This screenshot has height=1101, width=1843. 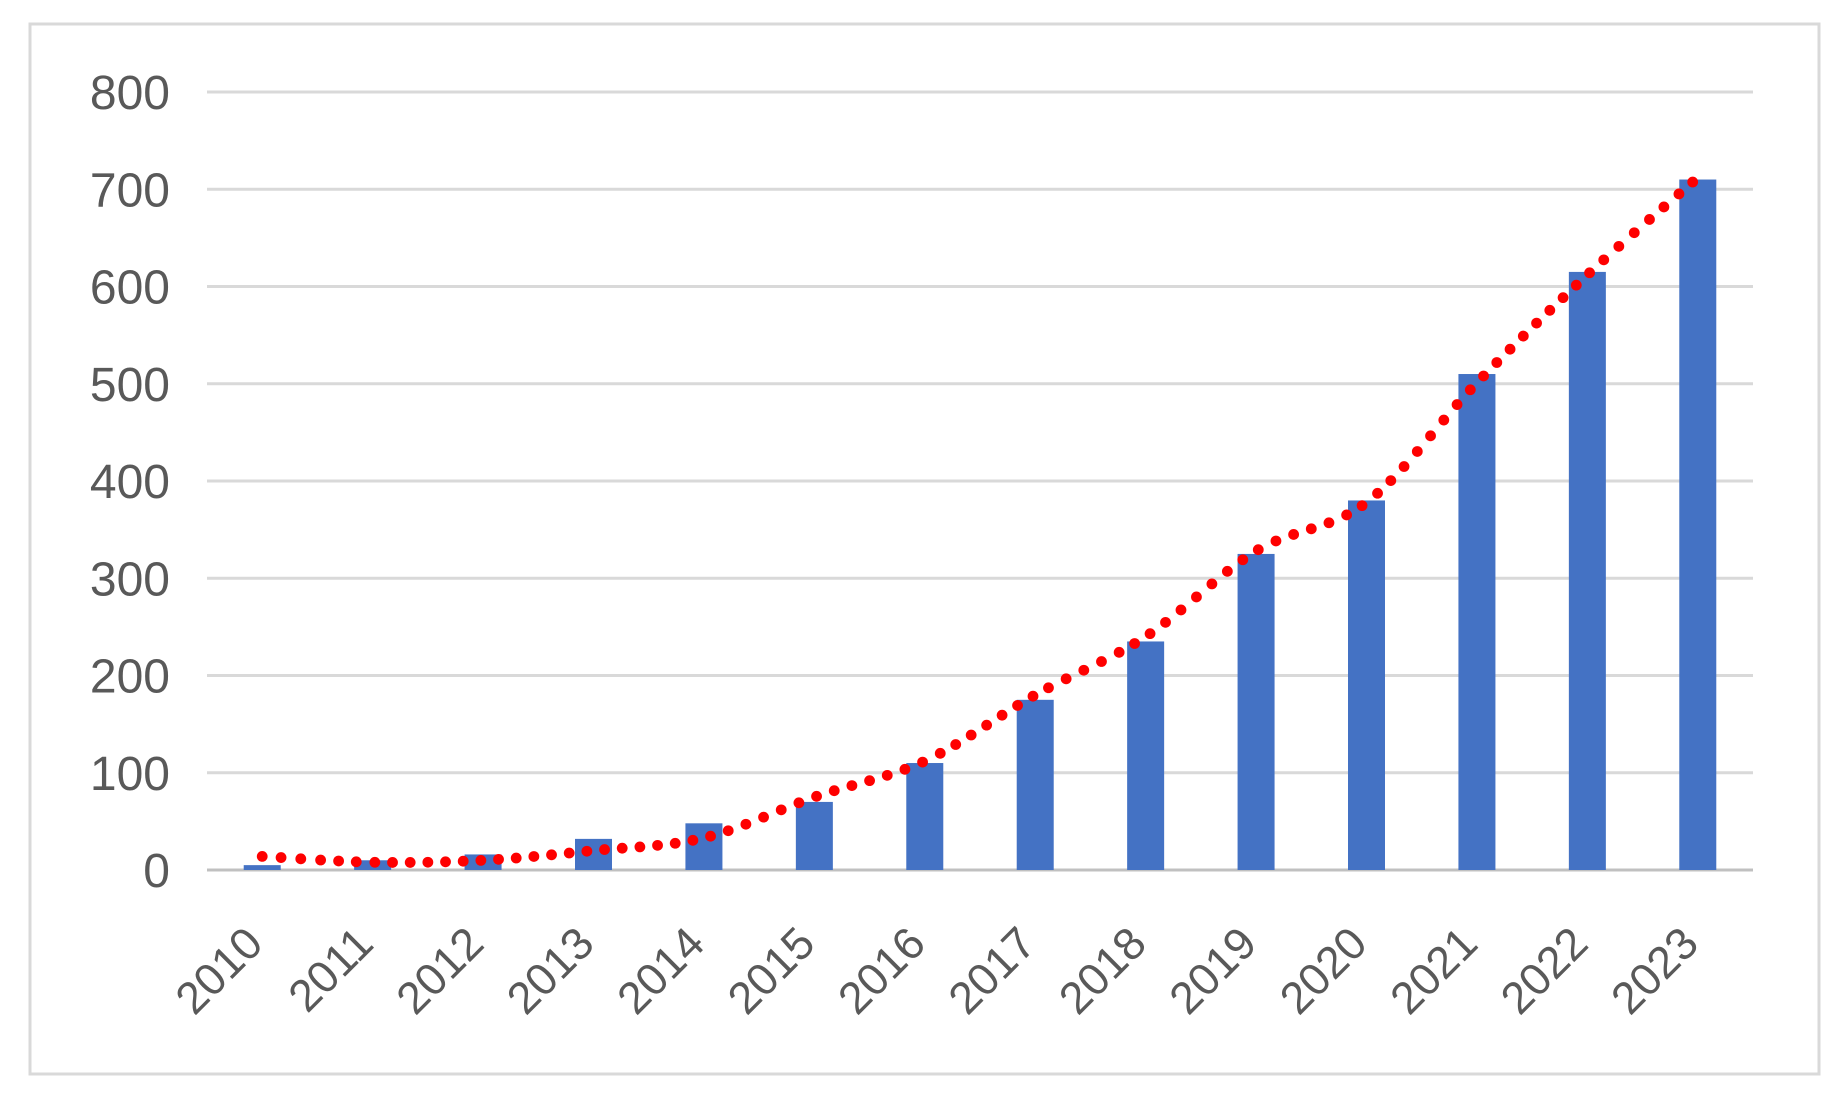 I want to click on bar-2018, so click(x=1146, y=755).